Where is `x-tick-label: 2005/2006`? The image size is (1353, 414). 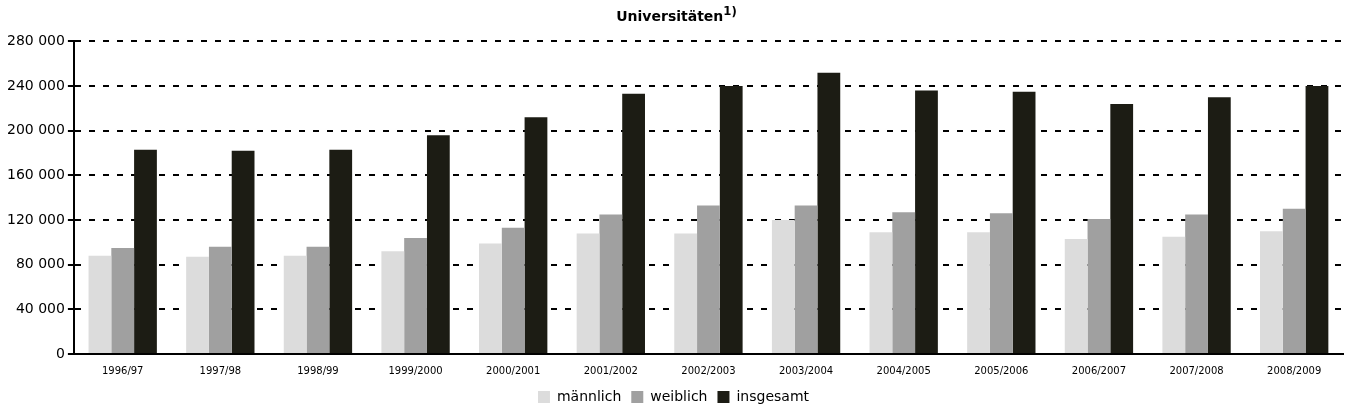
x-tick-label: 2005/2006 is located at coordinates (1001, 370).